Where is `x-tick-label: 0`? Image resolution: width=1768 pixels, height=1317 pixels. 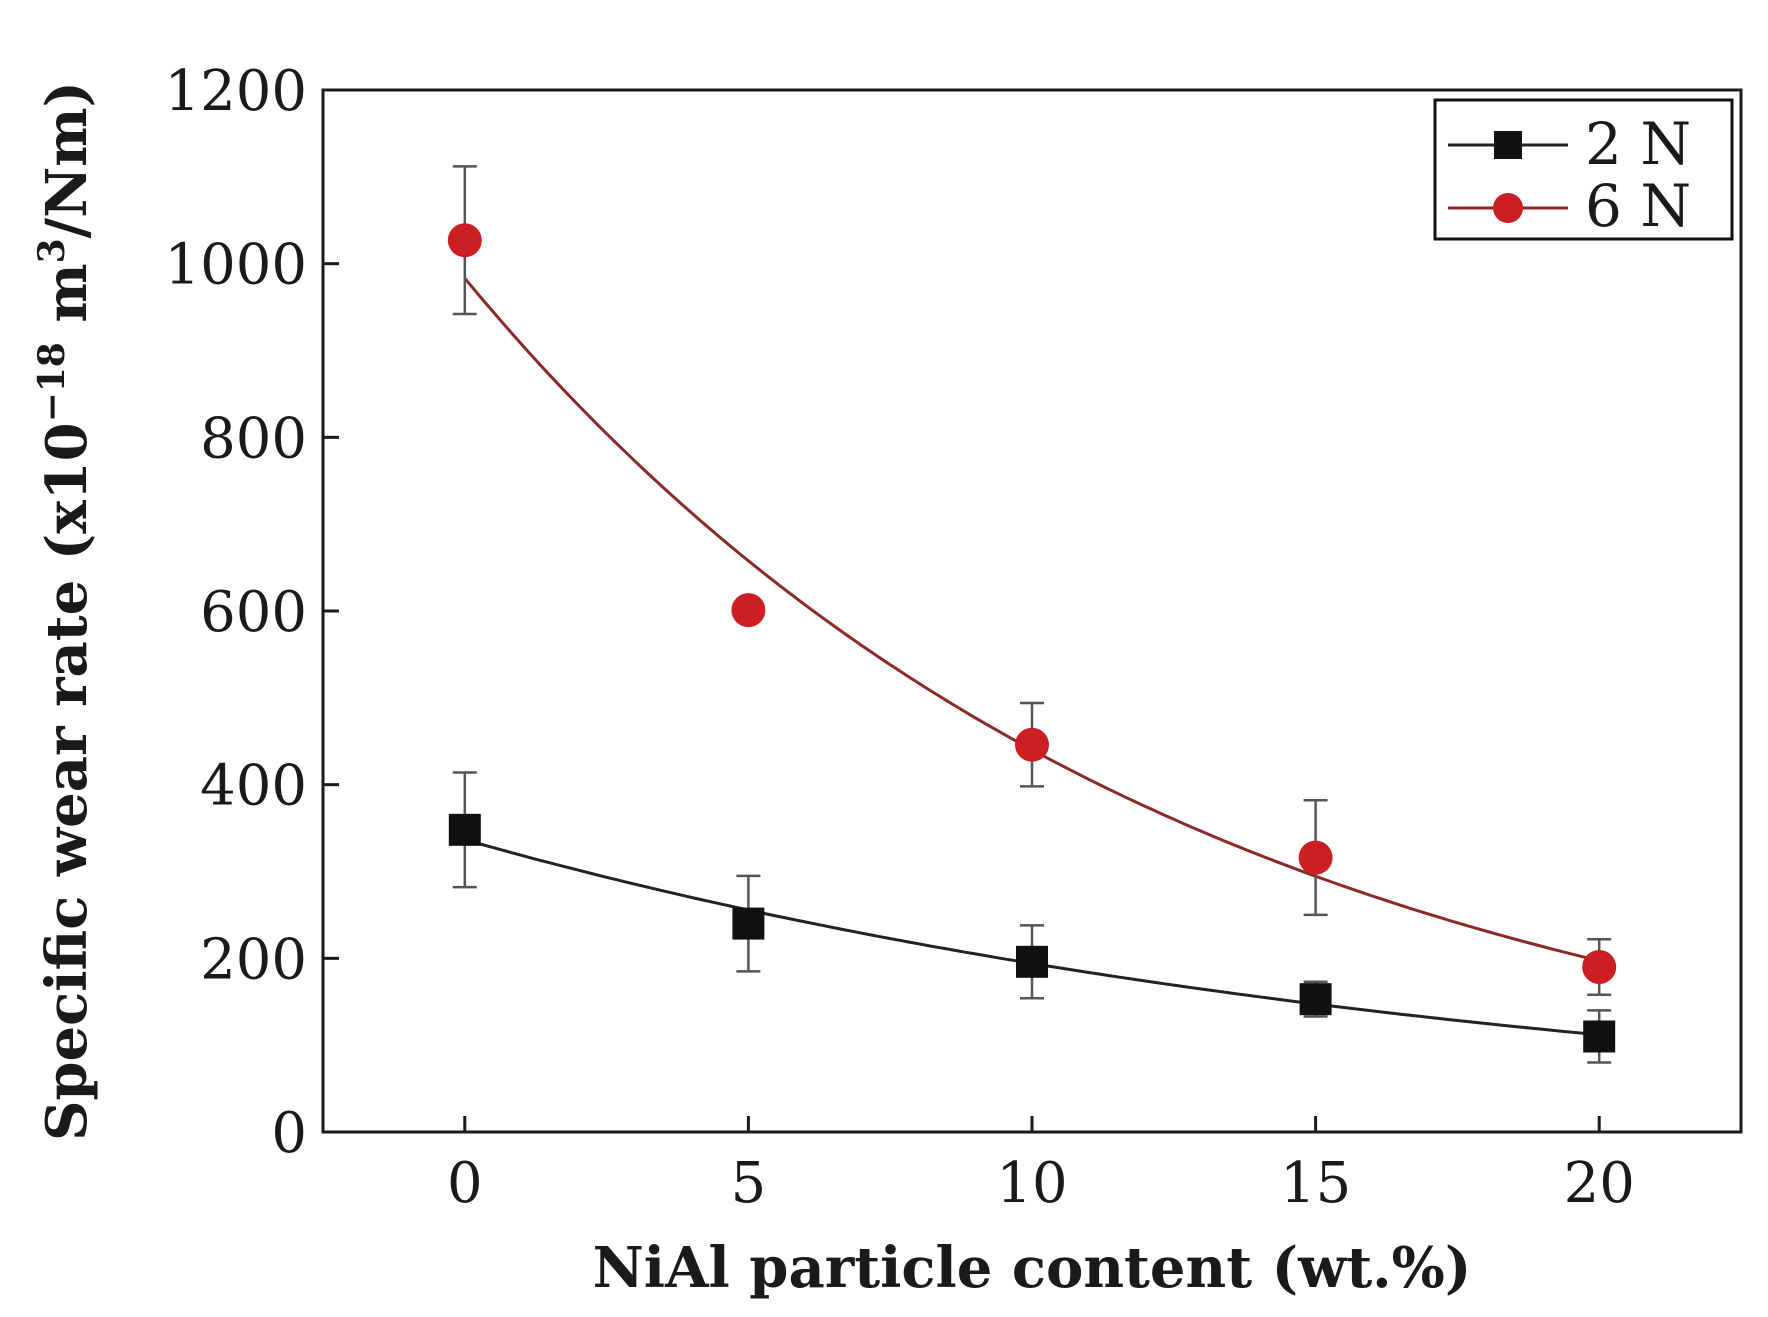
x-tick-label: 0 is located at coordinates (465, 1183).